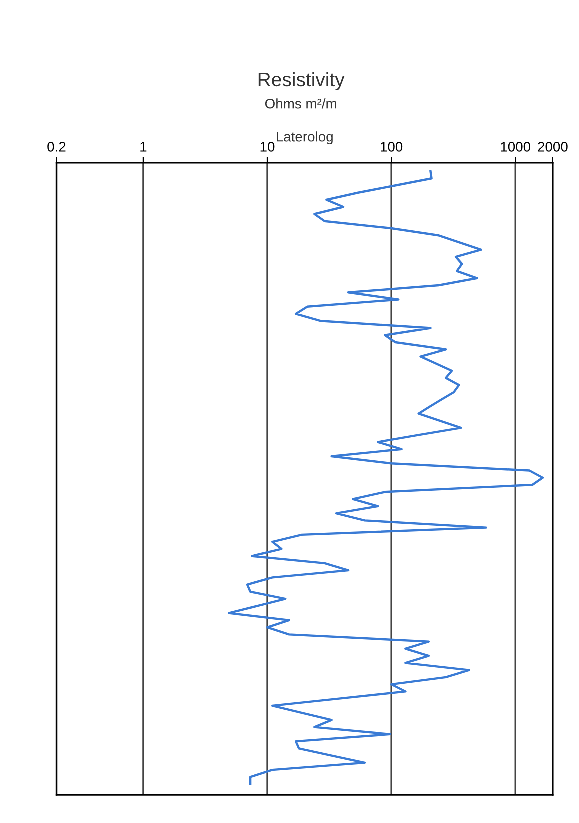 The image size is (579, 823). I want to click on x-tick-label: 2000, so click(553, 147).